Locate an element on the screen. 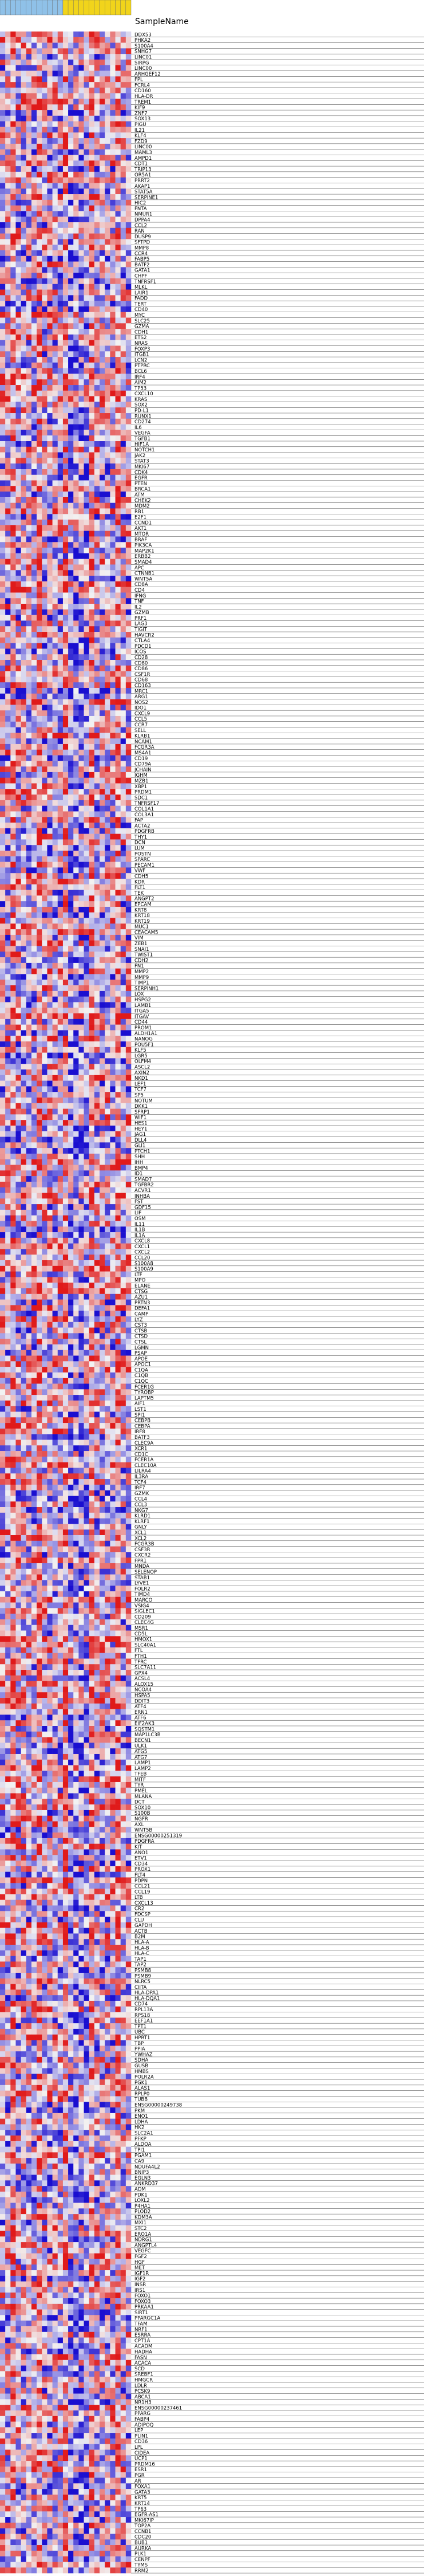 The width and height of the screenshot is (424, 2576). sample-header-cell is located at coordinates (50, 7).